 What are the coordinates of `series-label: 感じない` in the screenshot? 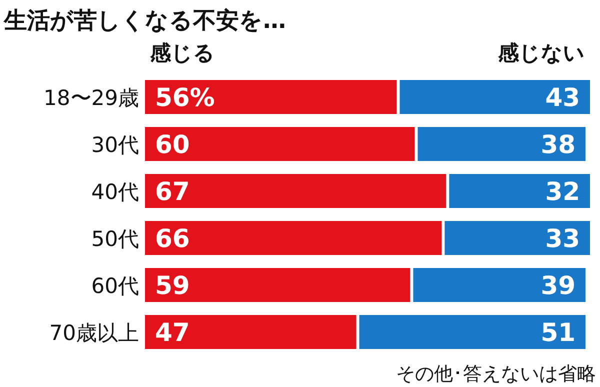 It's located at (541, 53).